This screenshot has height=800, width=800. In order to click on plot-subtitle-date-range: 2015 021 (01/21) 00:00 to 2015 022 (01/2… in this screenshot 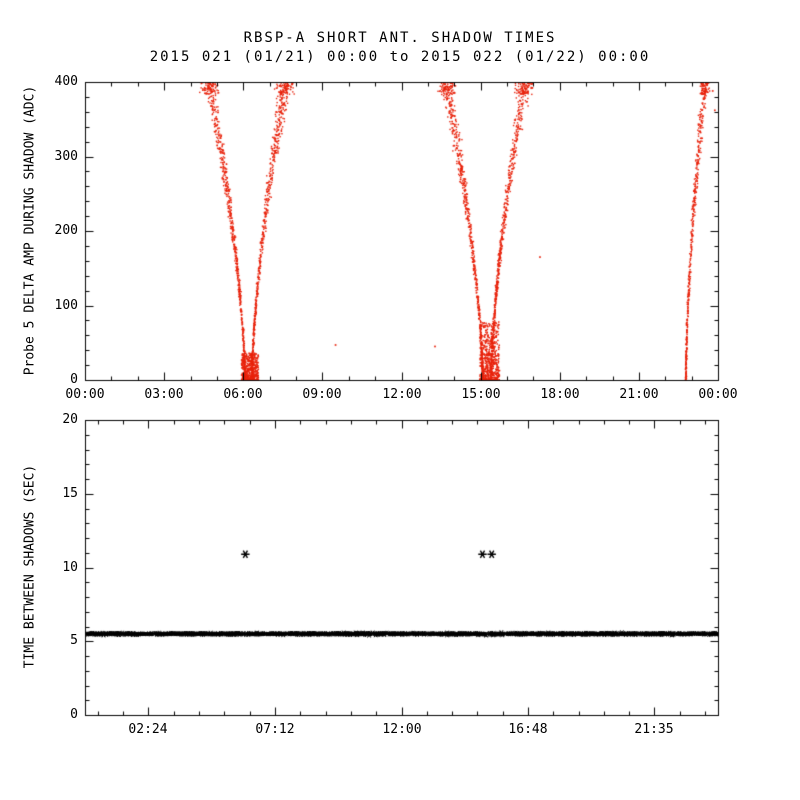, I will do `click(400, 57)`.